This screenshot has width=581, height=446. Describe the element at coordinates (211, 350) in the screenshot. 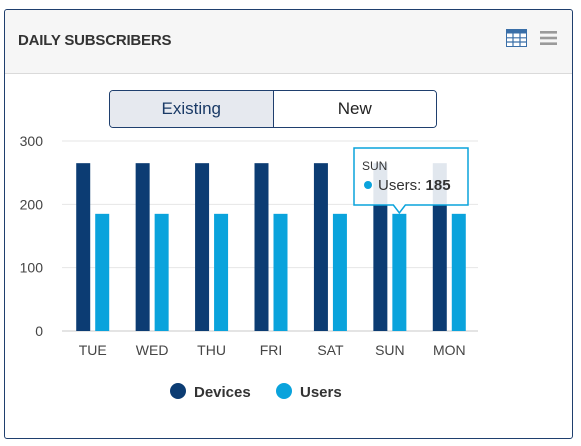

I see `x-tick-label: THU` at that location.